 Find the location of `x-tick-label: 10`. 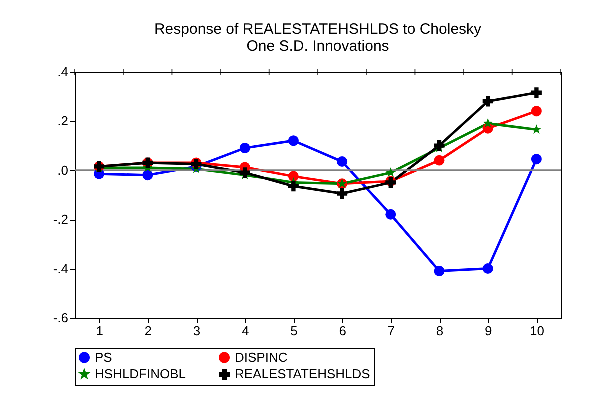

x-tick-label: 10 is located at coordinates (537, 331).